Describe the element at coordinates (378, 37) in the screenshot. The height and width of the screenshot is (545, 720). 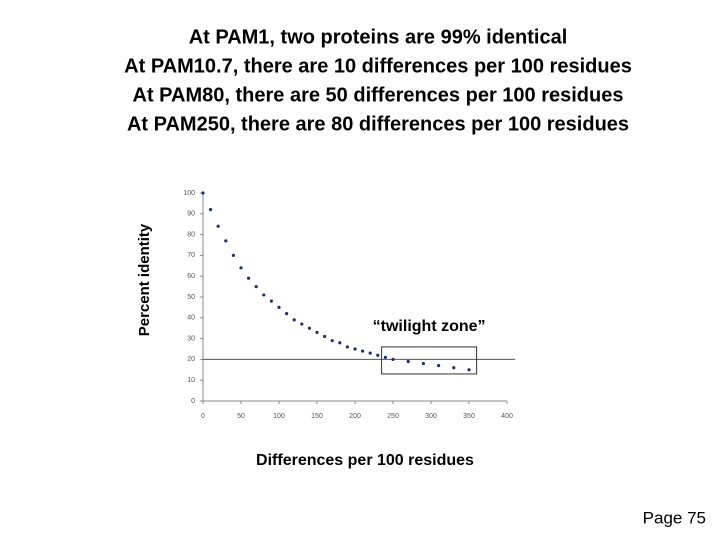
I see `title-line: At PAM1, two proteins are 99% identical` at that location.